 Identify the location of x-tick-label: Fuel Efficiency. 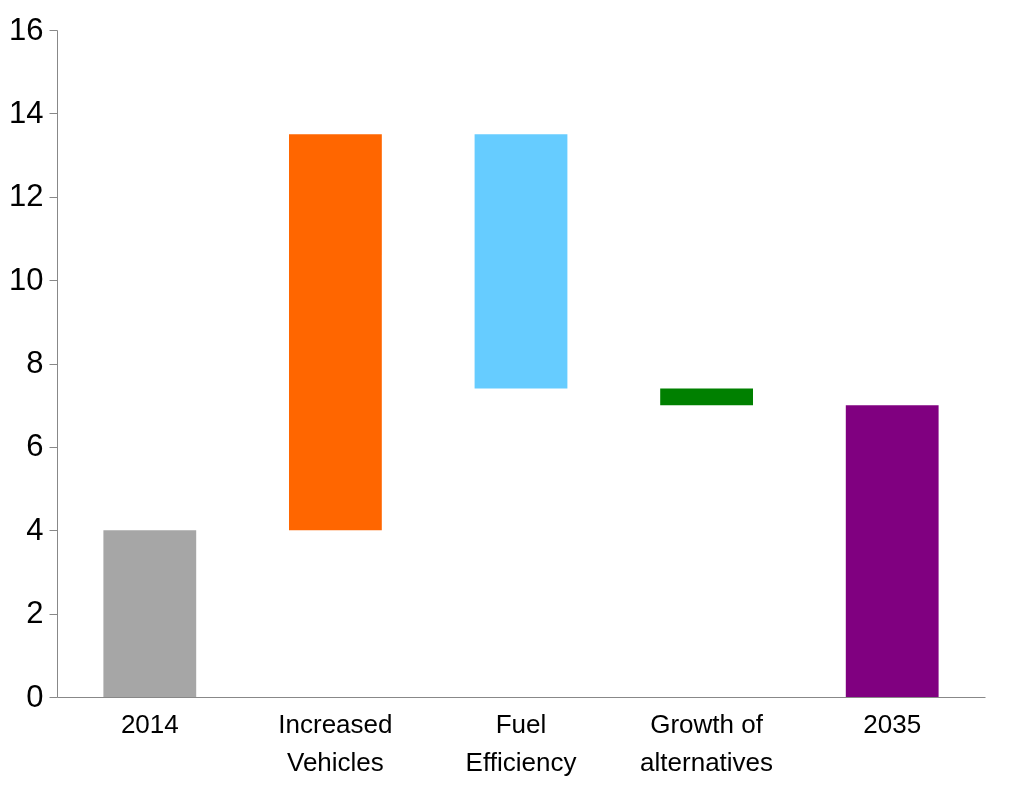
(521, 742).